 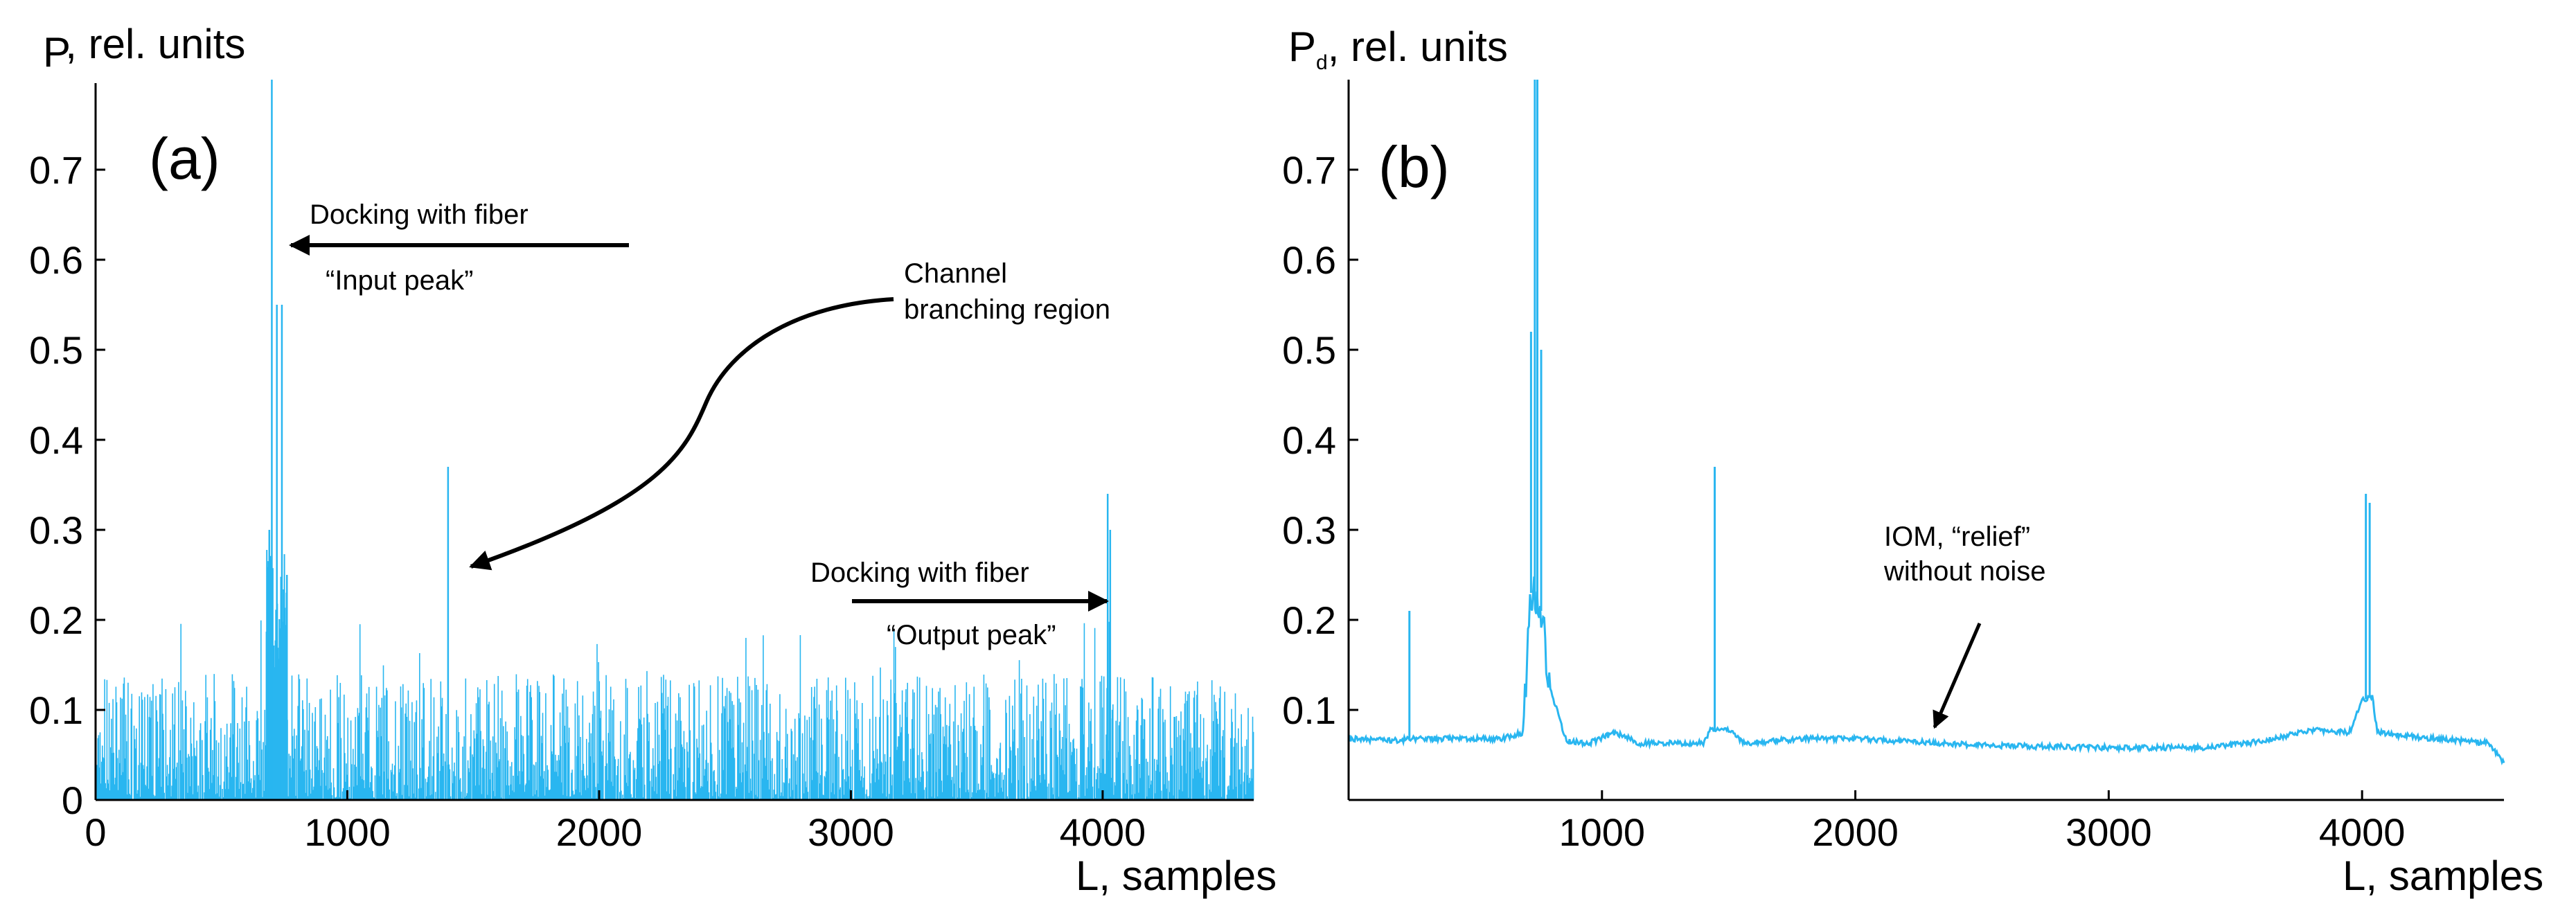 What do you see at coordinates (56, 260) in the screenshot?
I see `panel-a-ytick-label: 0.6` at bounding box center [56, 260].